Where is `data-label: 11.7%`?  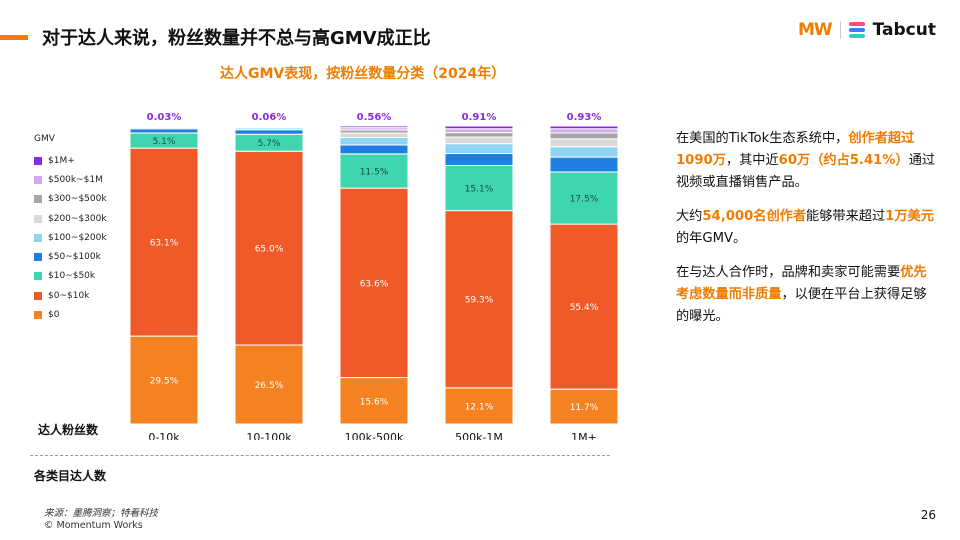
data-label: 11.7% is located at coordinates (584, 408).